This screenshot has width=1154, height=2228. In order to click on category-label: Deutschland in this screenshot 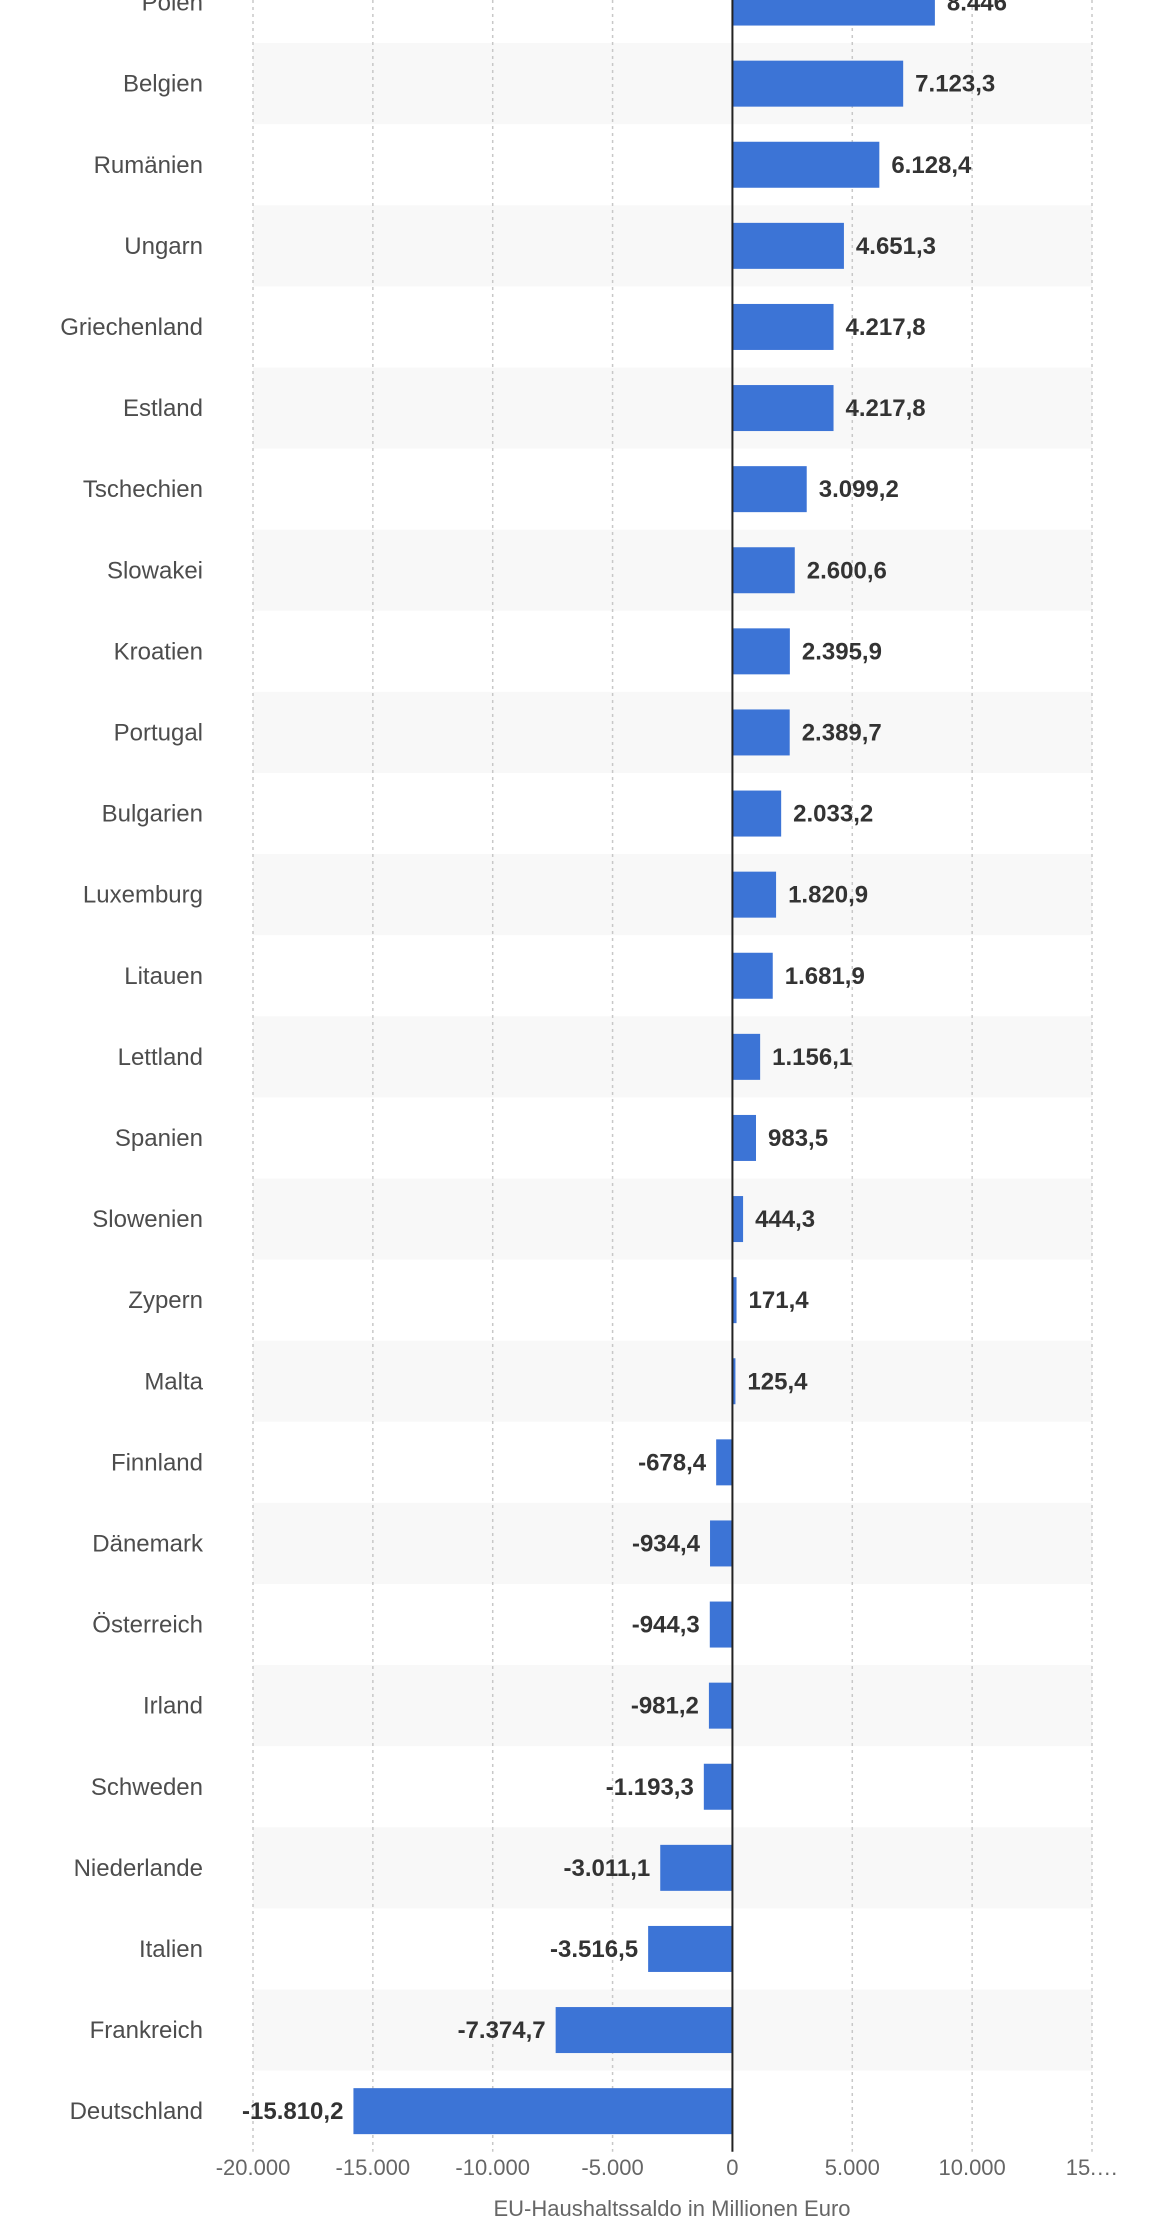, I will do `click(136, 2111)`.